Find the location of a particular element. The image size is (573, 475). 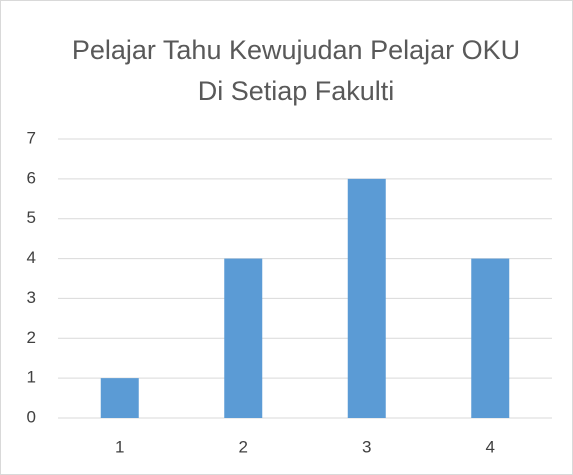

y-tick-label: 7 is located at coordinates (31, 137).